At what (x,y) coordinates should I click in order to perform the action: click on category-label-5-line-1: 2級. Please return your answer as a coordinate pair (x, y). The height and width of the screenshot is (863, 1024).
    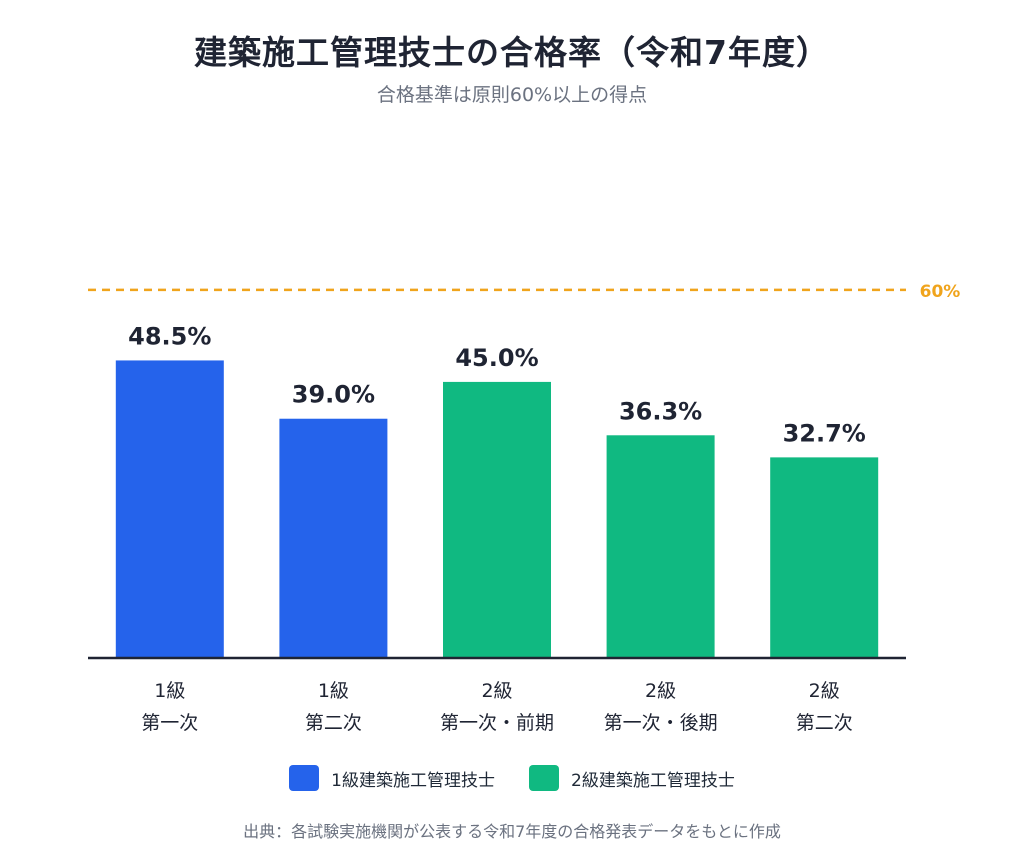
    Looking at the image, I should click on (824, 691).